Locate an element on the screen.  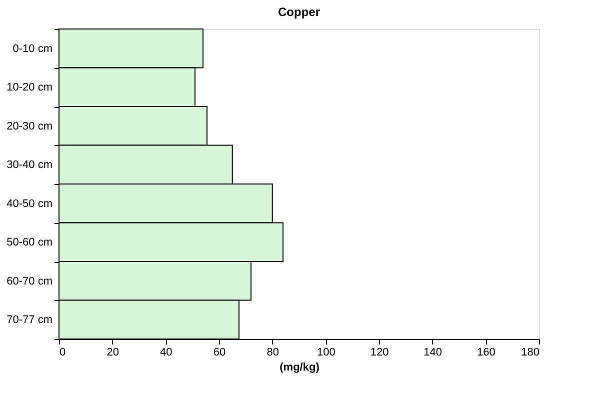
x-tick-label: 20 is located at coordinates (112, 352).